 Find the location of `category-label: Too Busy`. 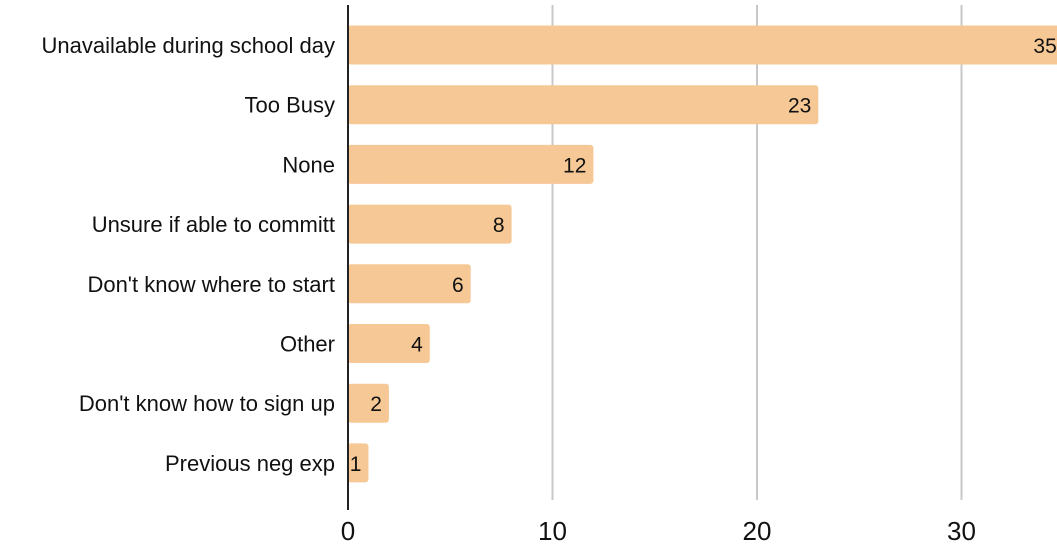

category-label: Too Busy is located at coordinates (290, 105).